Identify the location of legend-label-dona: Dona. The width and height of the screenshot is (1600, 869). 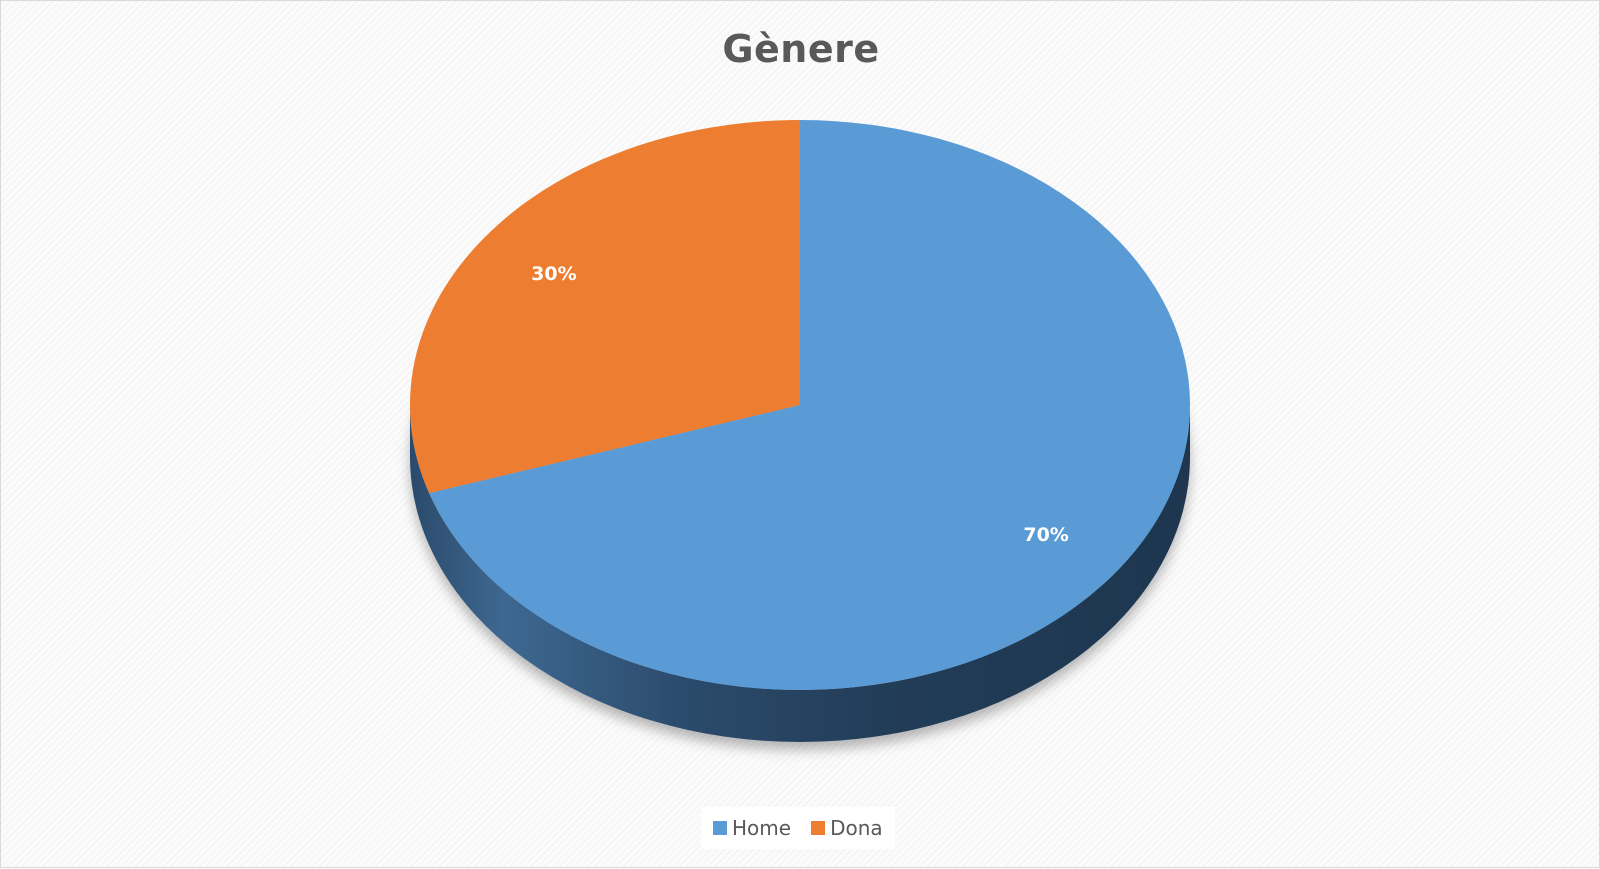
(856, 828).